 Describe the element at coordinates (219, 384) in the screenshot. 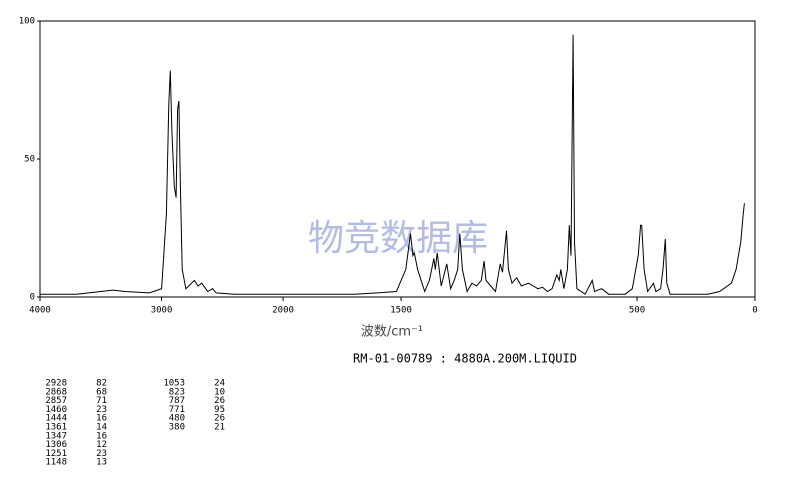

I see `peak-intensity: 24` at that location.